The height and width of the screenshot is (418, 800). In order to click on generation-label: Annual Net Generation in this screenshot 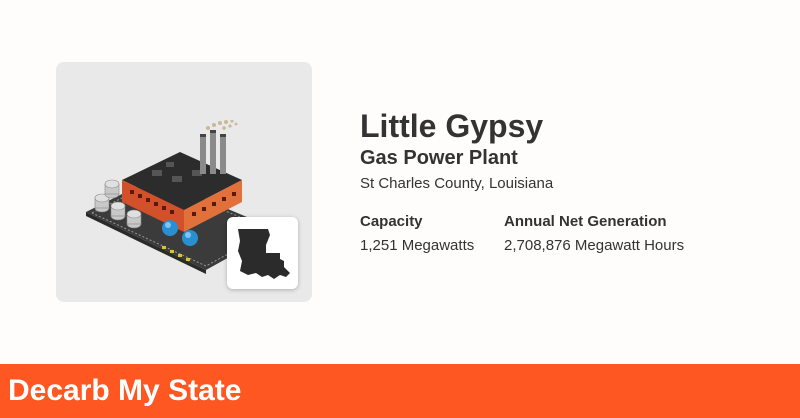, I will do `click(585, 221)`.